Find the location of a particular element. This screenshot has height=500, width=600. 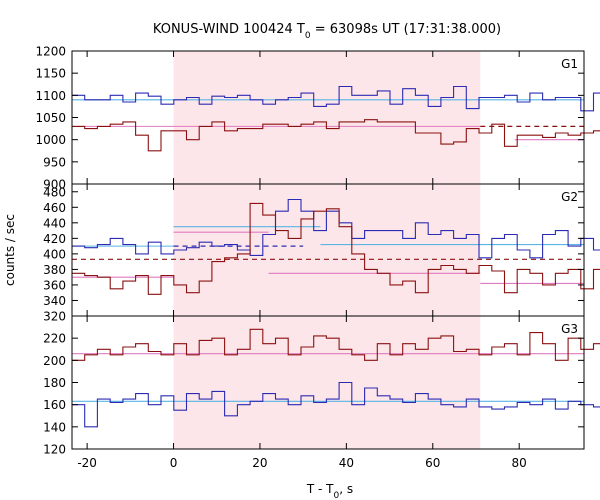

y-tick-label: 400 is located at coordinates (54, 254).